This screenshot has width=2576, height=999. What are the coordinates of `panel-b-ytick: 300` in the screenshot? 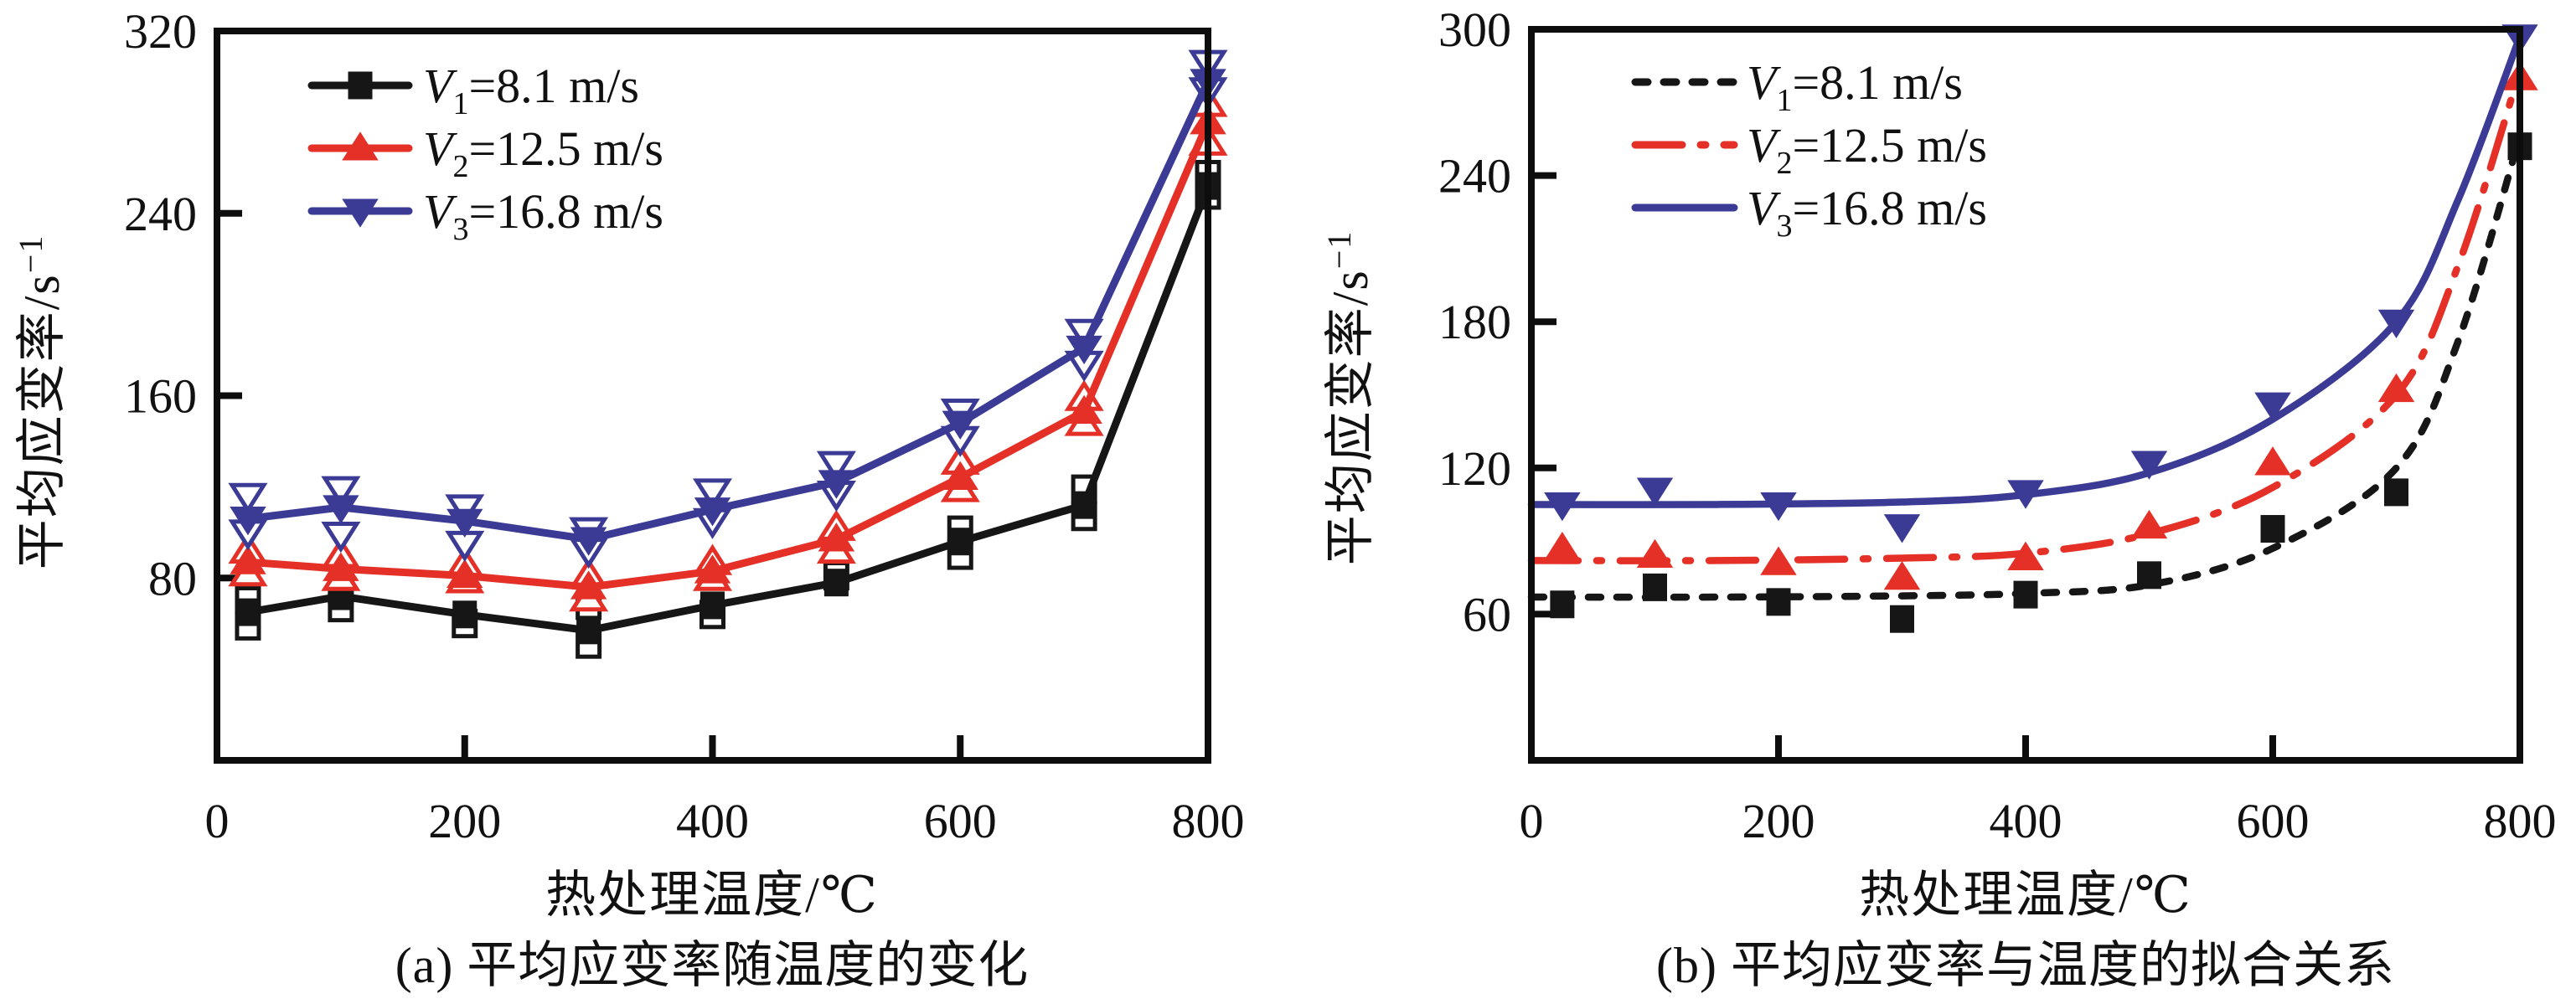 It's located at (1474, 30).